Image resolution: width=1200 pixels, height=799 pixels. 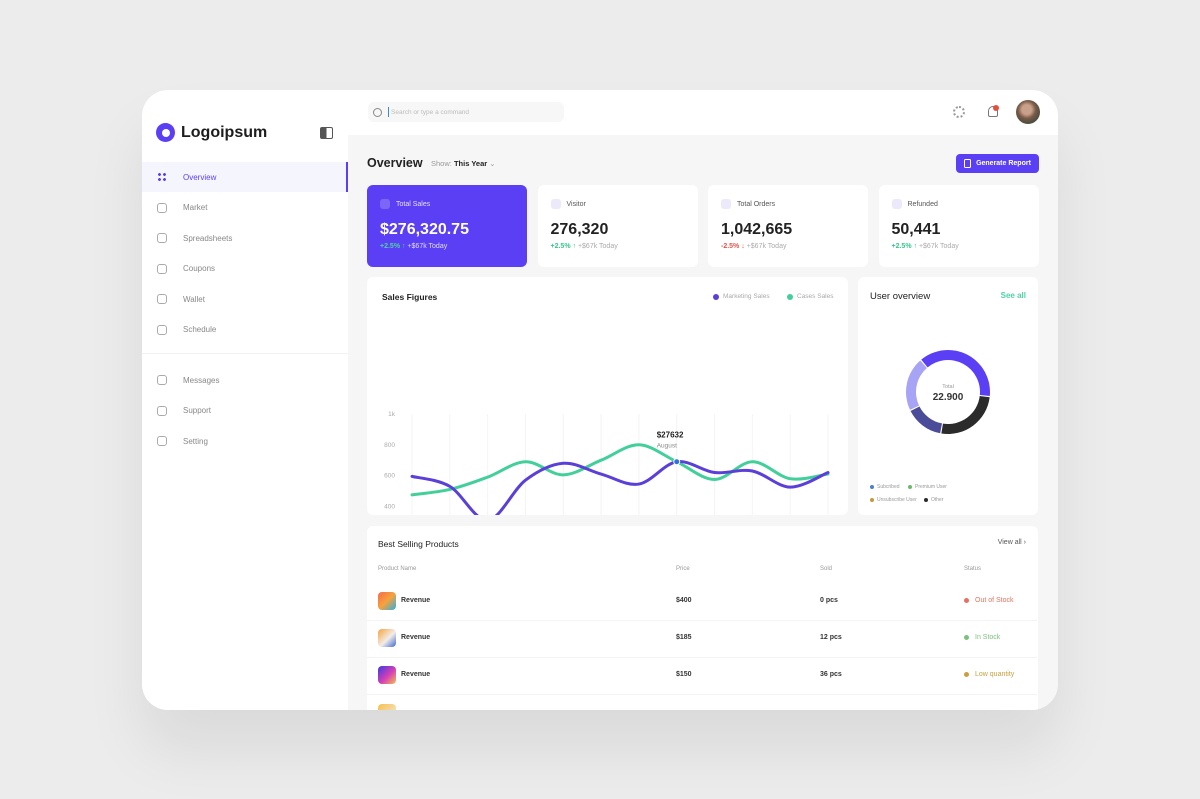 I want to click on search-input: Search or type a command, so click(x=466, y=112).